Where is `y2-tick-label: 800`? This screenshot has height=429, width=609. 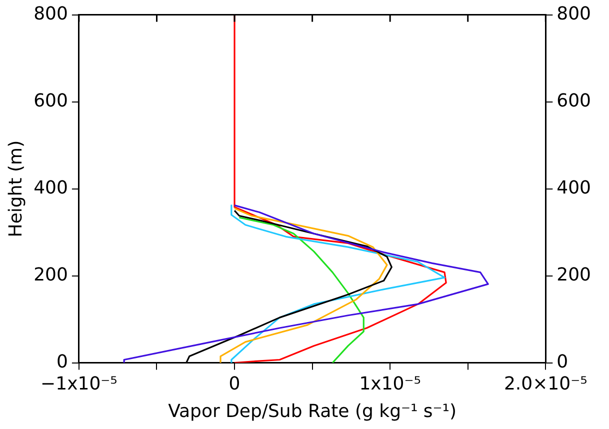
y2-tick-label: 800 is located at coordinates (574, 13).